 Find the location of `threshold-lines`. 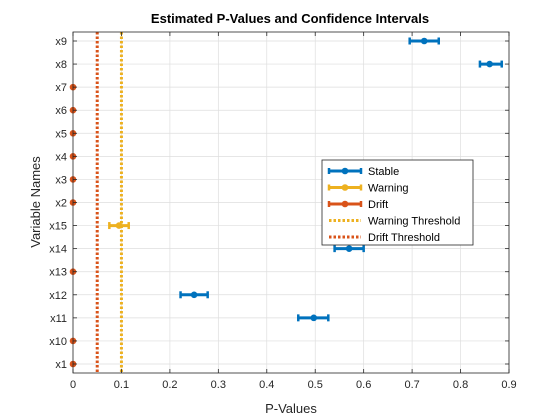

threshold-lines is located at coordinates (109, 202).